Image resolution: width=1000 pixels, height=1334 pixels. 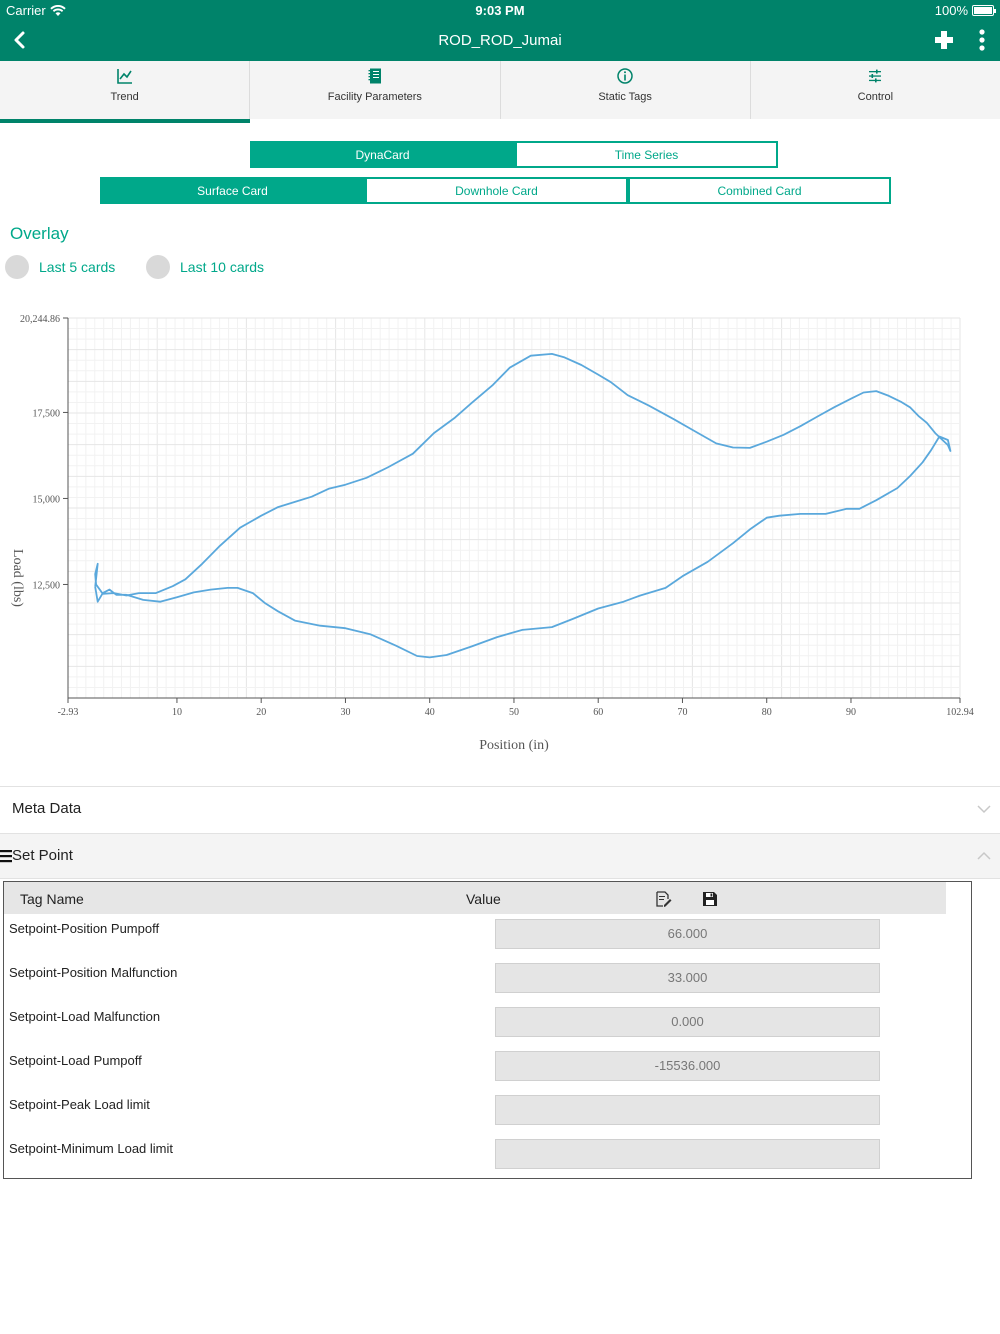 I want to click on overlay-last10-option: Last 10 cards, so click(x=205, y=267).